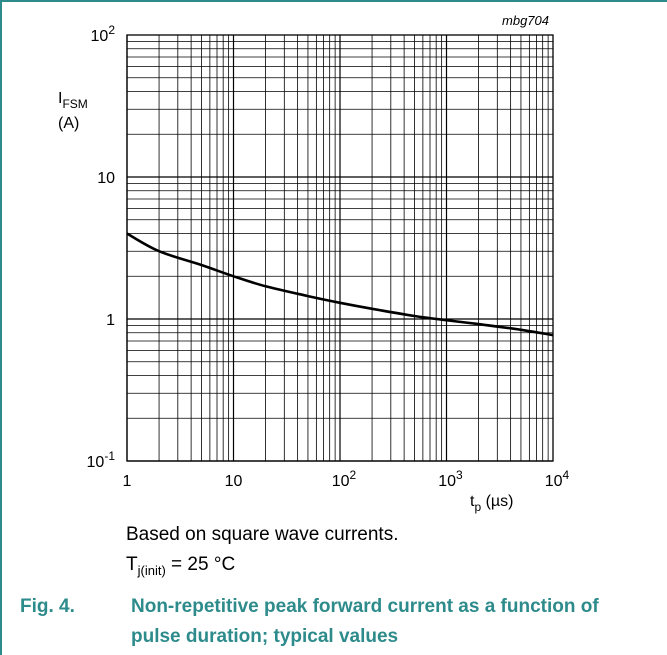 Image resolution: width=667 pixels, height=655 pixels. I want to click on frame-left-border, so click(1, 327).